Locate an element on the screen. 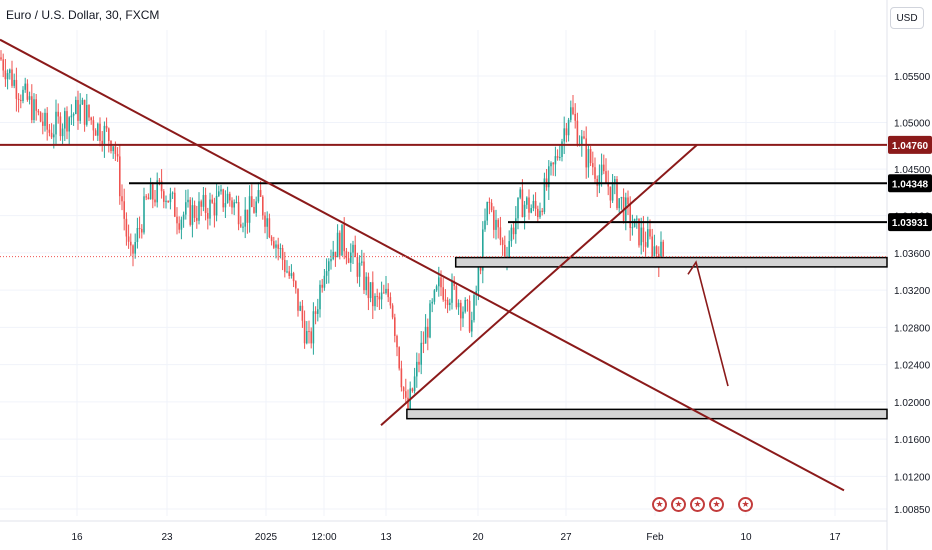 Image resolution: width=932 pixels, height=550 pixels. symbol-title: Euro / U.S. Dollar, 30, FXCM is located at coordinates (83, 15).